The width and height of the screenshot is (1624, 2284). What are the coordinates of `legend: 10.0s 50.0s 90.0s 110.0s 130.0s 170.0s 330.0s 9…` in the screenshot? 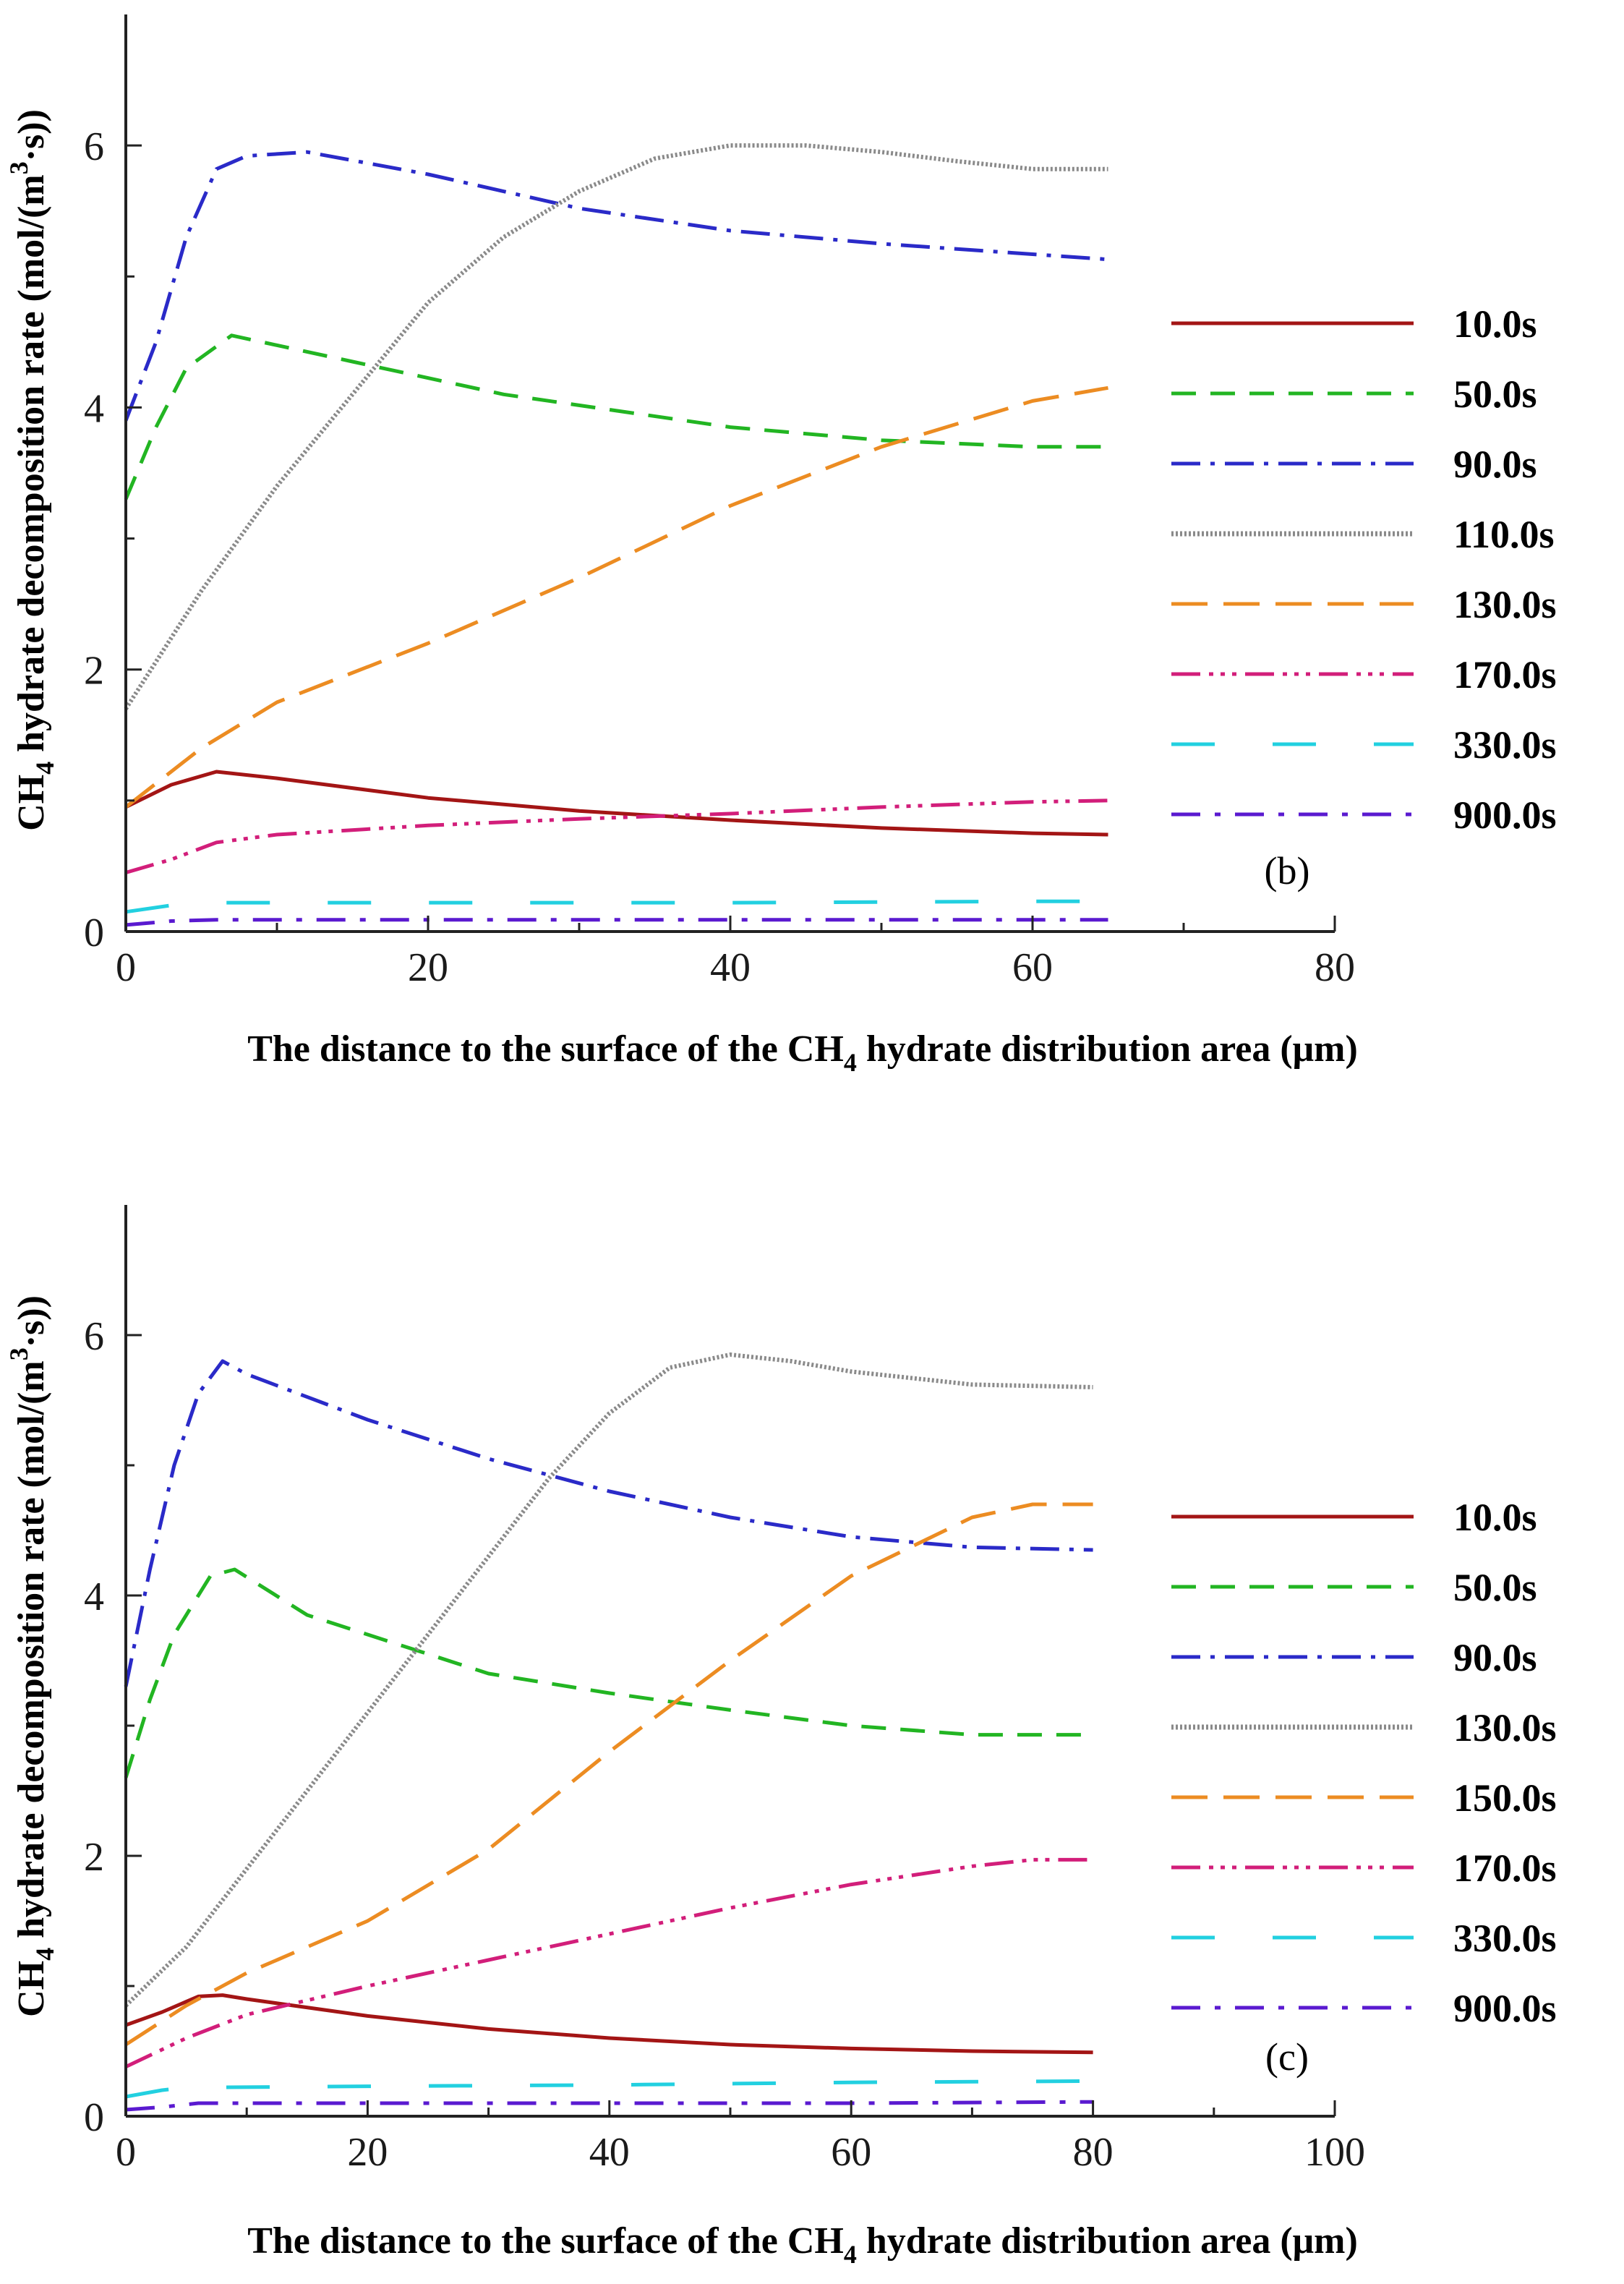 It's located at (1364, 569).